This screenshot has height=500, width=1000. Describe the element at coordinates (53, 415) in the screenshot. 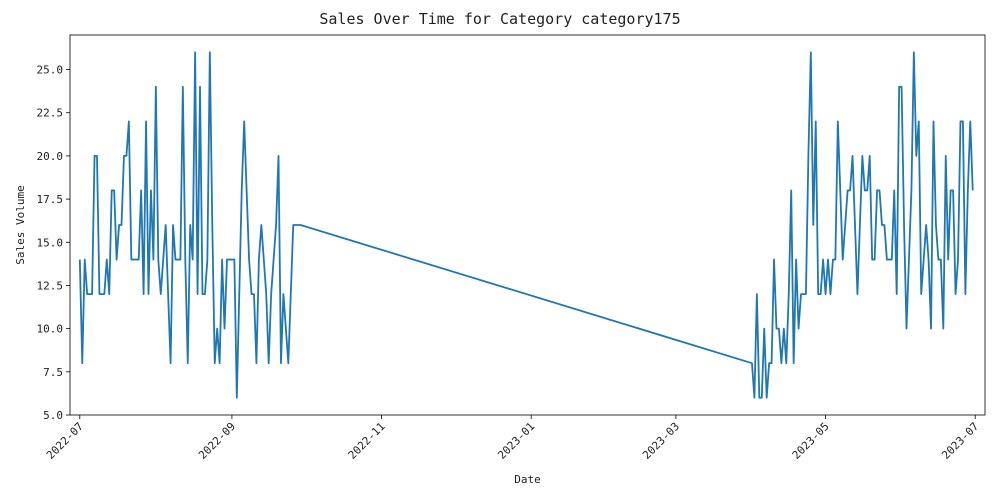

I see `y-tick-label: 5.0` at that location.